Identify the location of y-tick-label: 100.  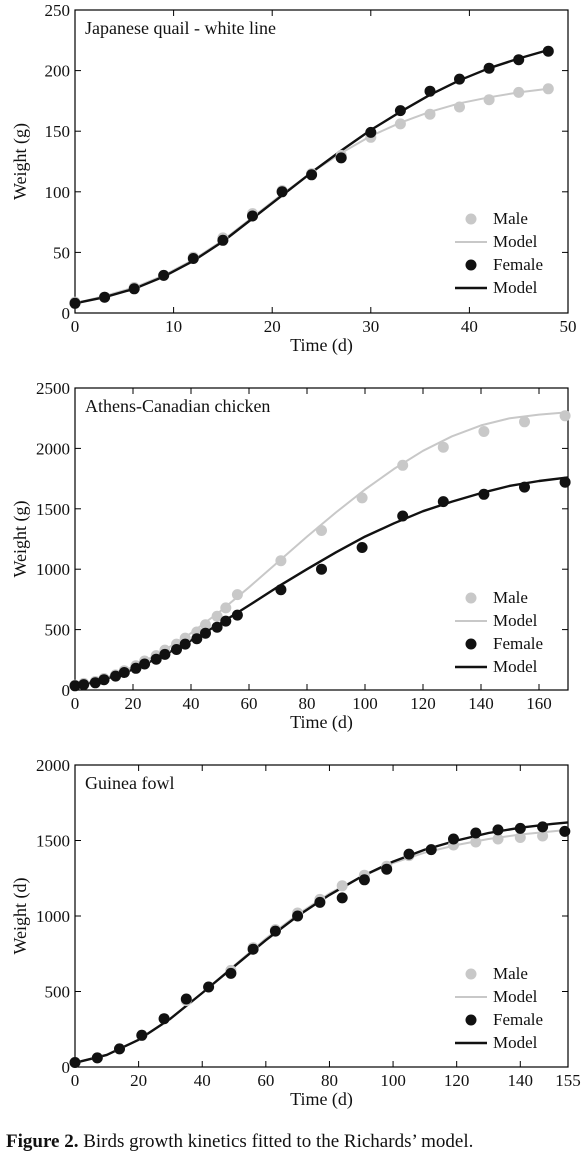
(58, 192).